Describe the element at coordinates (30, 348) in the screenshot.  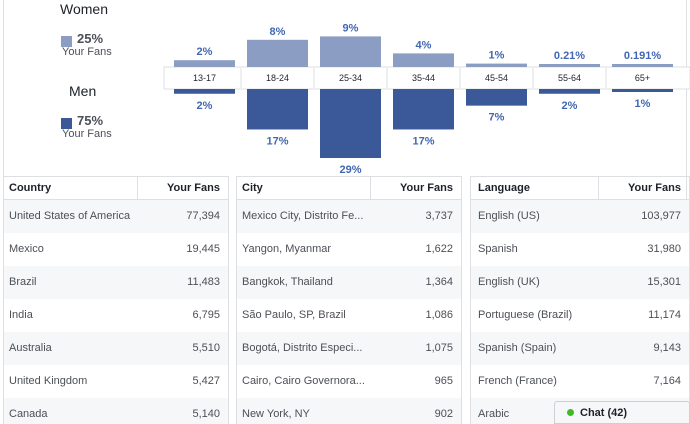
I see `country-name-cell: Australia` at that location.